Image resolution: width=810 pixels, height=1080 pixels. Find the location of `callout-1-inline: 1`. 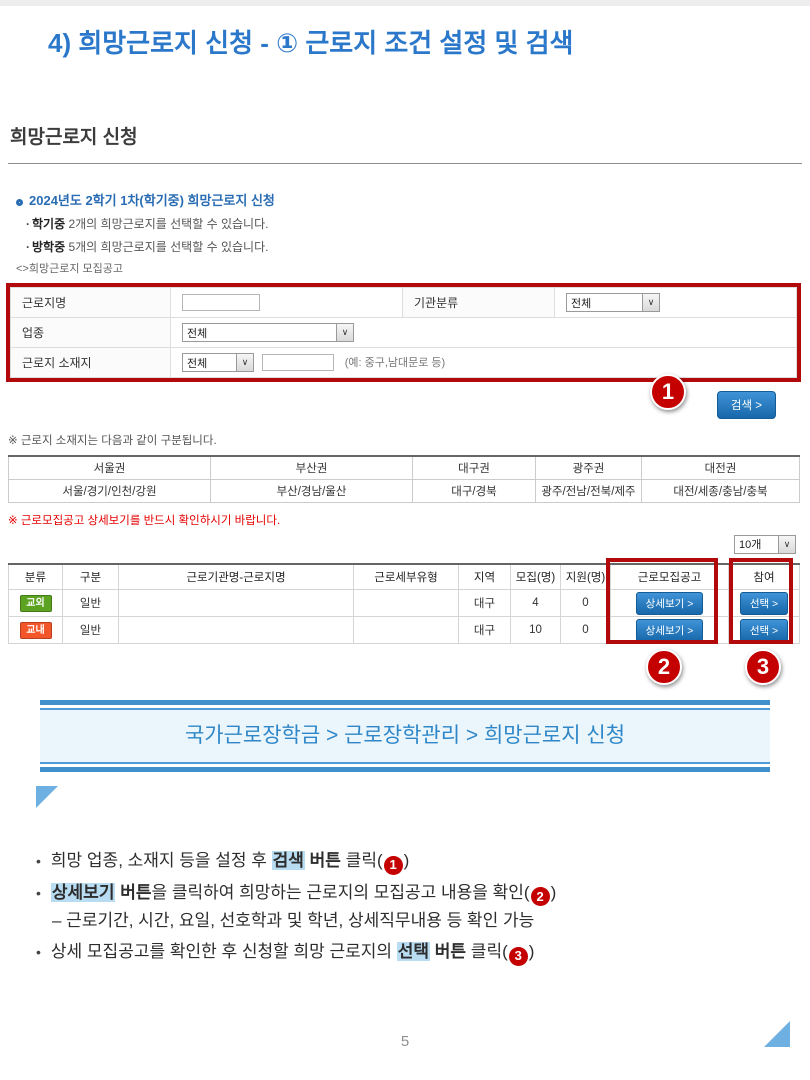

callout-1-inline: 1 is located at coordinates (393, 865).